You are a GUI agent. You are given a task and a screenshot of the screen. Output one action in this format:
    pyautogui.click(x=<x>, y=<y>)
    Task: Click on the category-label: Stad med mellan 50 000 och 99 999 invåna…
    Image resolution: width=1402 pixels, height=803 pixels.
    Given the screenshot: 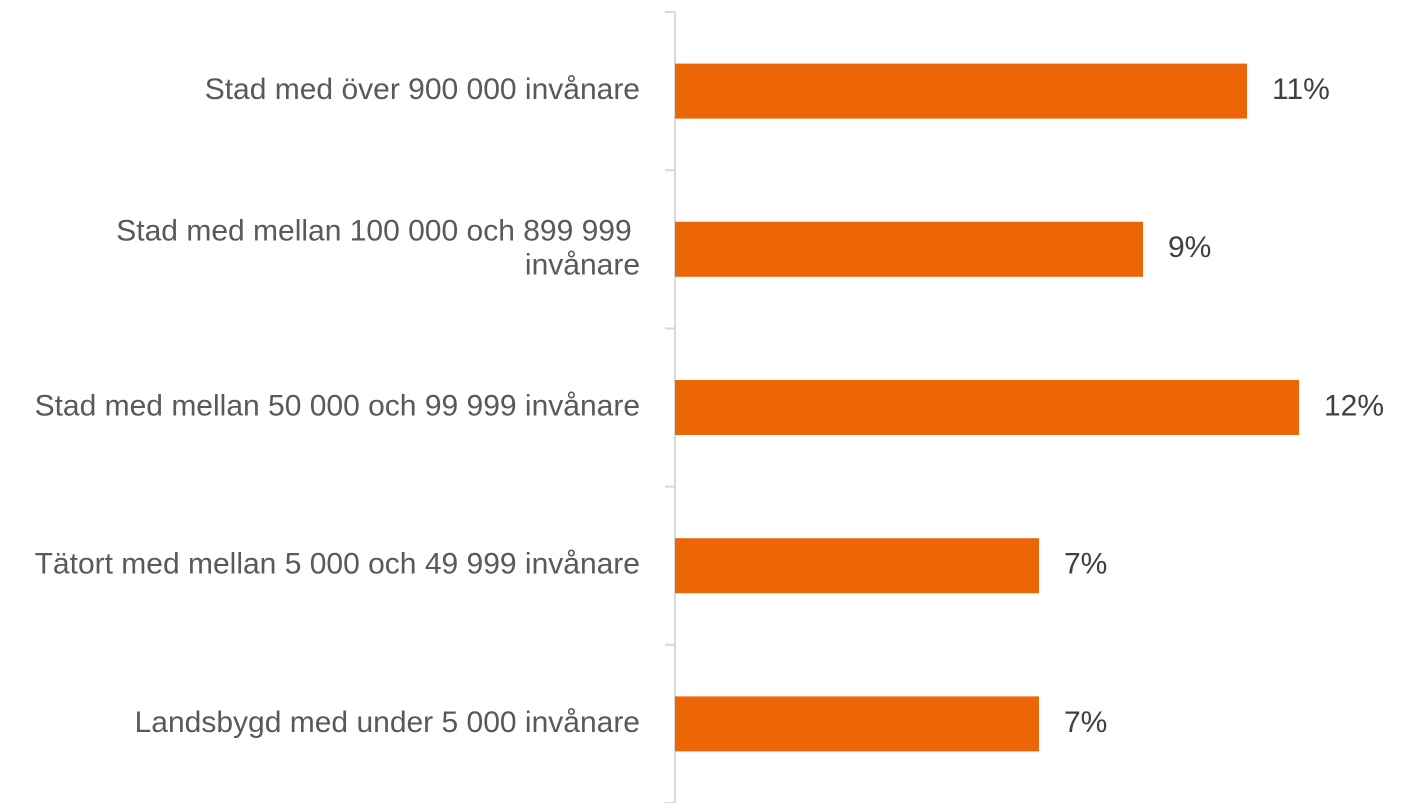 What is the action you would take?
    pyautogui.click(x=337, y=405)
    